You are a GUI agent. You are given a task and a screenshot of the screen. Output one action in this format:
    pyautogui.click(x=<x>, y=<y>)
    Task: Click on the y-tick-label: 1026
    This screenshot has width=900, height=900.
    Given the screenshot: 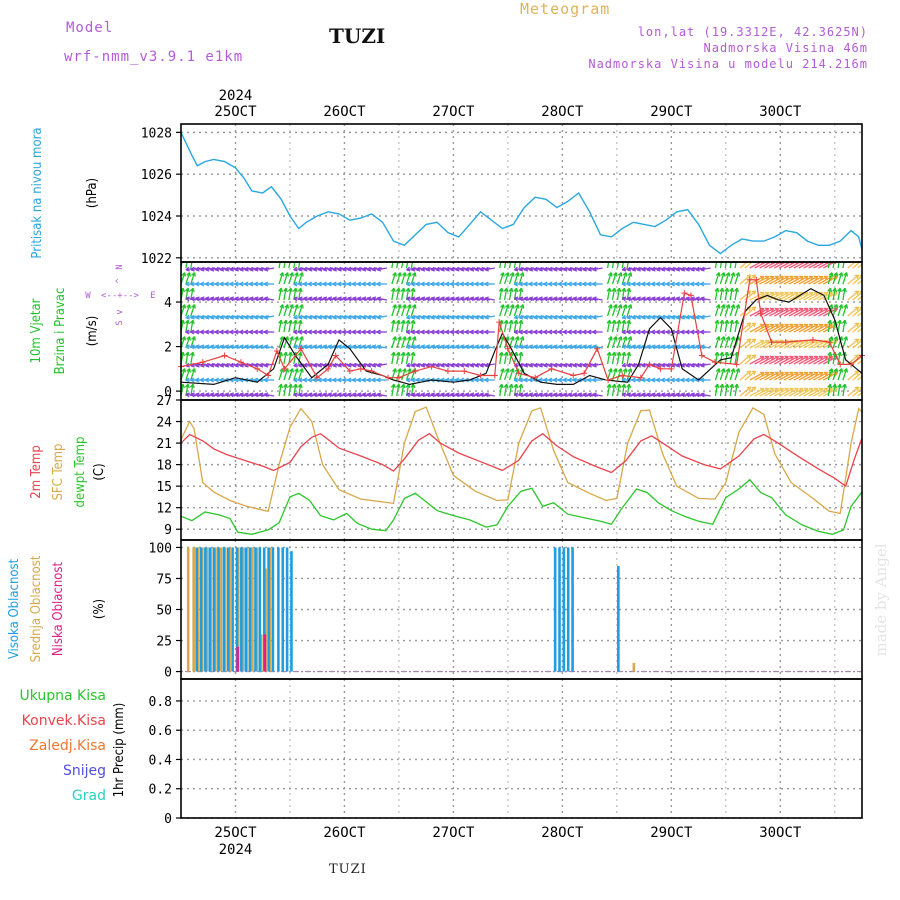 What is the action you would take?
    pyautogui.click(x=156, y=175)
    